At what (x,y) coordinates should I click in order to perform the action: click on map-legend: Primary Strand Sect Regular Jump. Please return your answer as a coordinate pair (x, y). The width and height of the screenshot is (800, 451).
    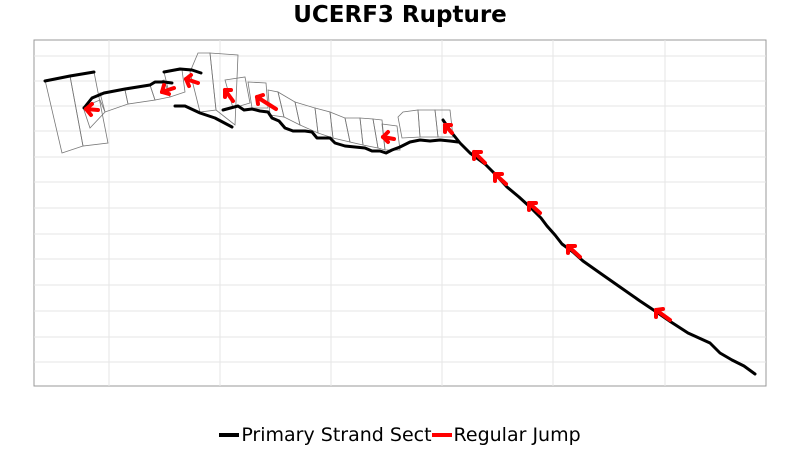
    Looking at the image, I should click on (400, 435).